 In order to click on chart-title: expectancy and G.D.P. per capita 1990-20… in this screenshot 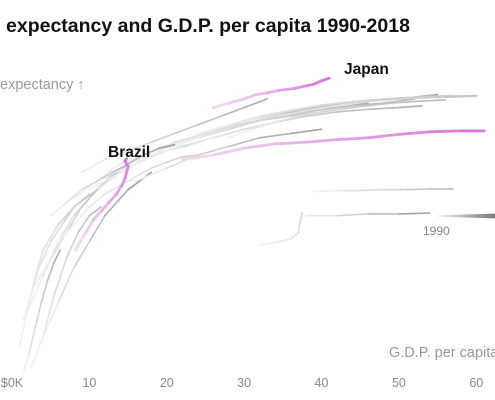, I will do `click(208, 26)`.